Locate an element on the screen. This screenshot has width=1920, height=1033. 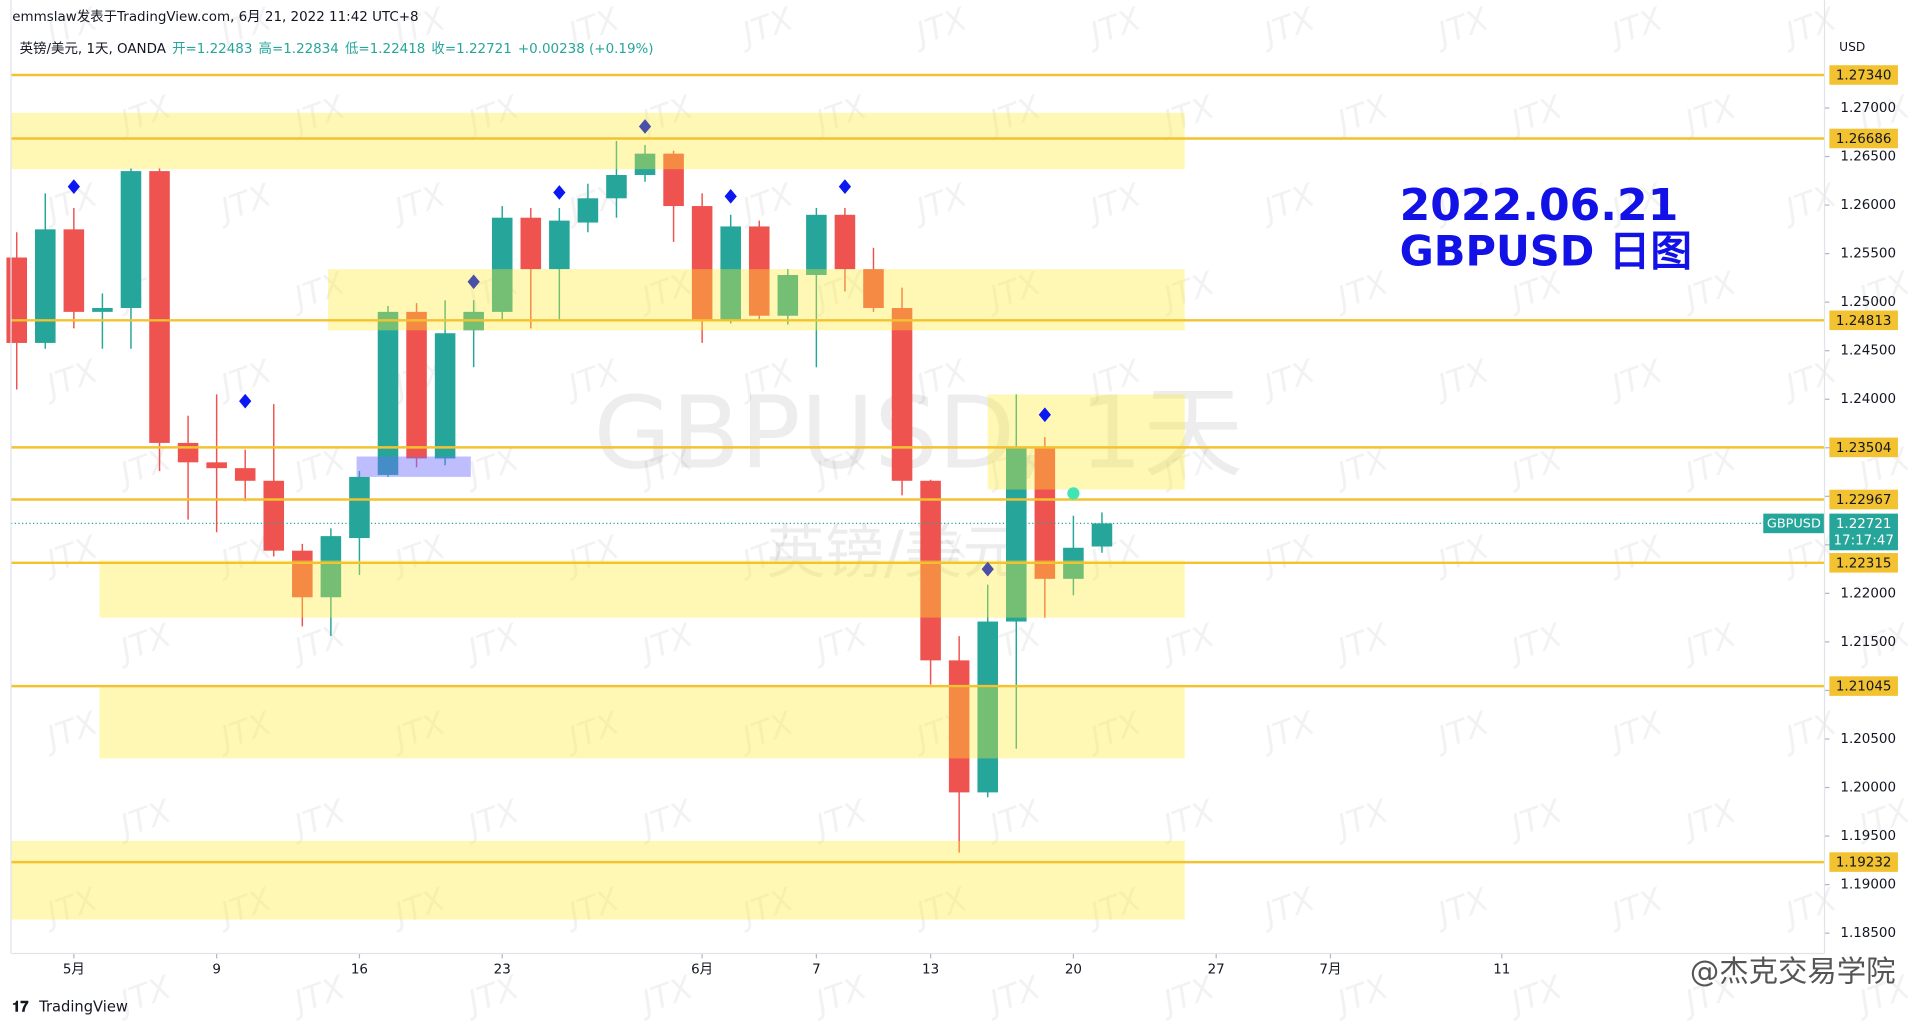
level-label: 1.26686 is located at coordinates (1864, 139).